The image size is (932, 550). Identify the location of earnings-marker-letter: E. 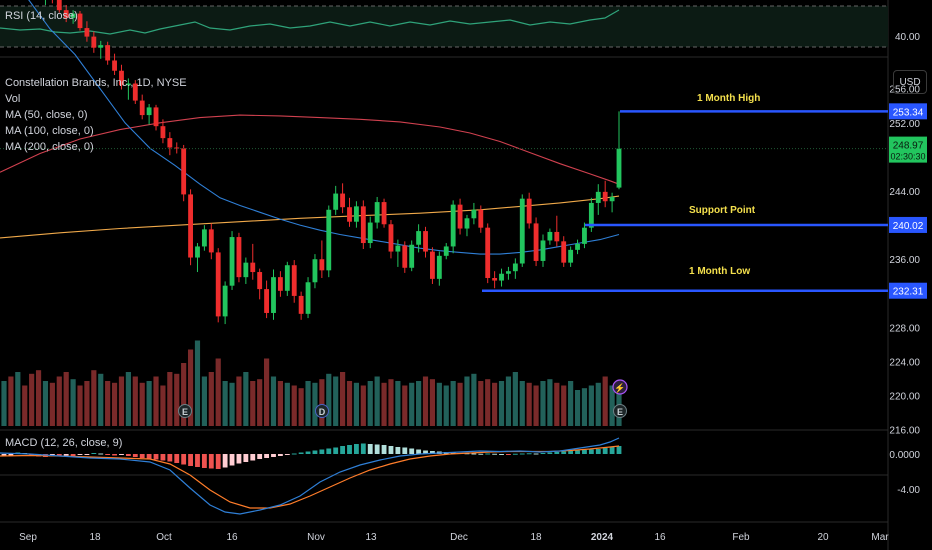
(185, 412).